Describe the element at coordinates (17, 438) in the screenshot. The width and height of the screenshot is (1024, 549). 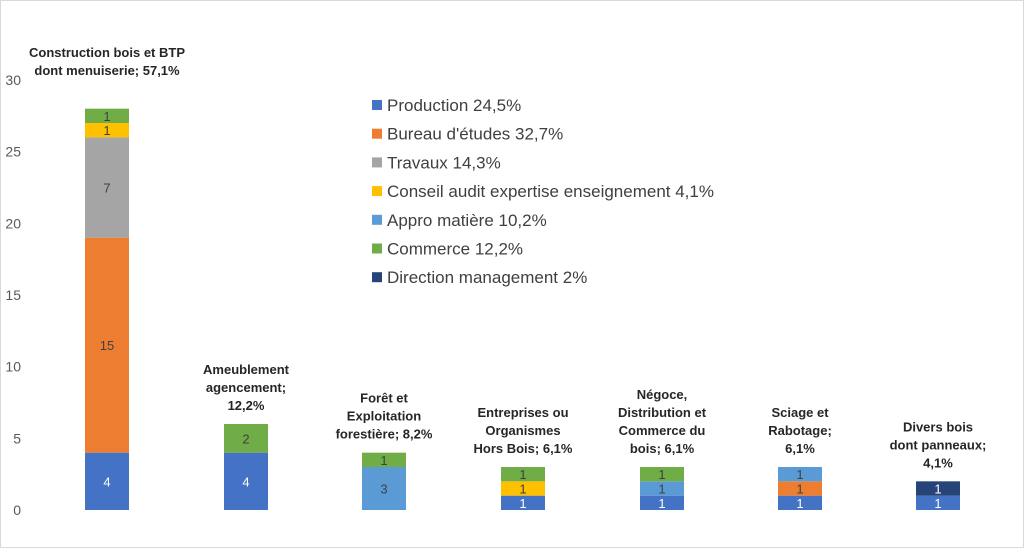
I see `y-tick-label: 5` at that location.